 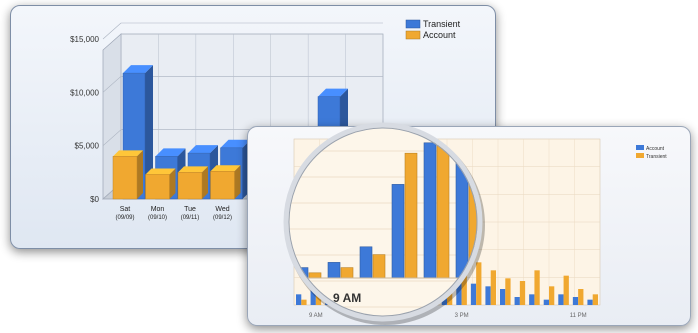 I want to click on x-tick-label: 9 AM, so click(x=316, y=316).